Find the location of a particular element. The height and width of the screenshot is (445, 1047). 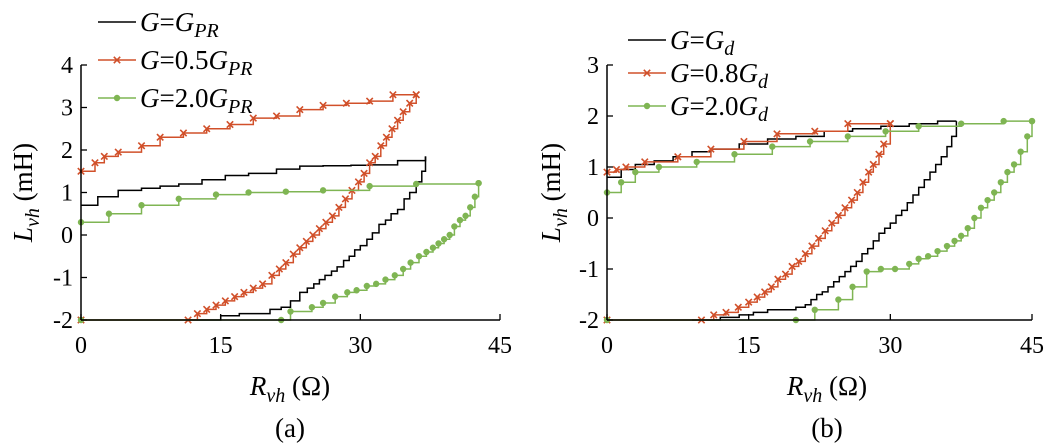

y-tick-label-a-4: 2 is located at coordinates (67, 151).